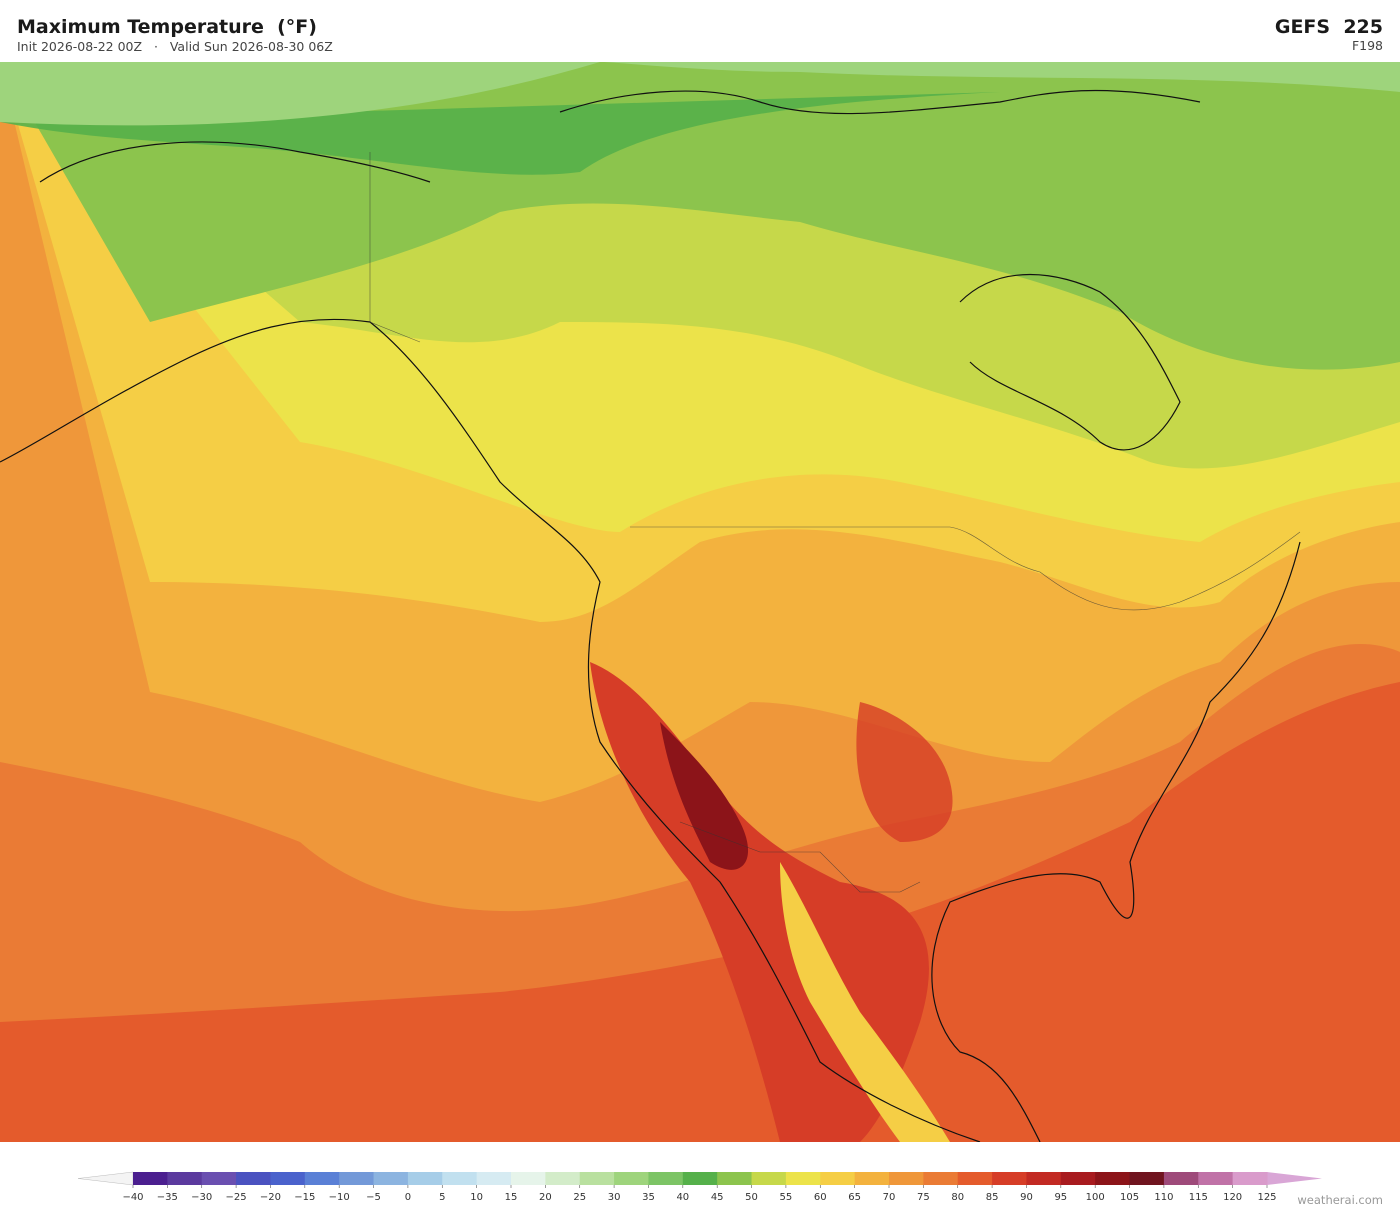 The height and width of the screenshot is (1215, 1400). Describe the element at coordinates (270, 1197) in the screenshot. I see `colorbar-tick-label: −20` at that location.